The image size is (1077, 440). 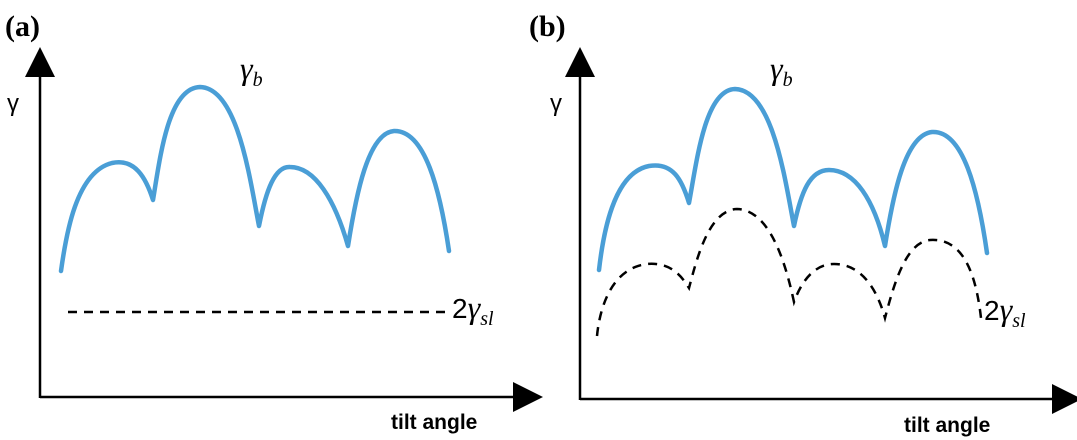 What do you see at coordinates (789, 272) in the screenshot?
I see `gamma-sl-curve` at bounding box center [789, 272].